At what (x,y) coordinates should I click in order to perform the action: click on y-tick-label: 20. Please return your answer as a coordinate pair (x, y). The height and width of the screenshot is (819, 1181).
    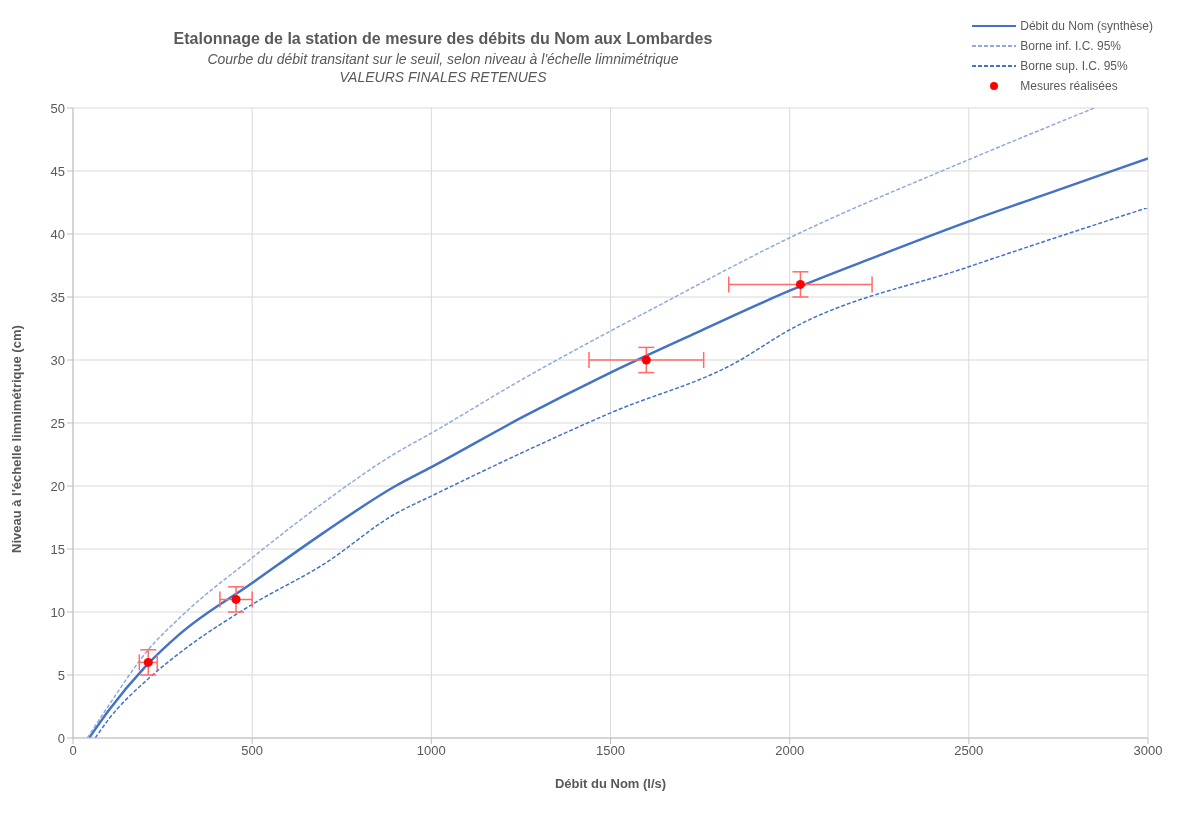
    Looking at the image, I should click on (57, 486).